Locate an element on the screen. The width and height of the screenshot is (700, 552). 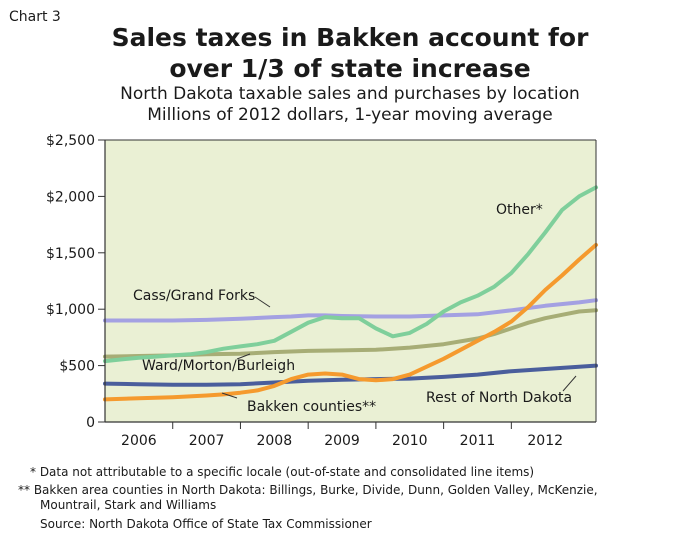
series-annotation: Ward/Morton/Burleigh is located at coordinates (218, 366).